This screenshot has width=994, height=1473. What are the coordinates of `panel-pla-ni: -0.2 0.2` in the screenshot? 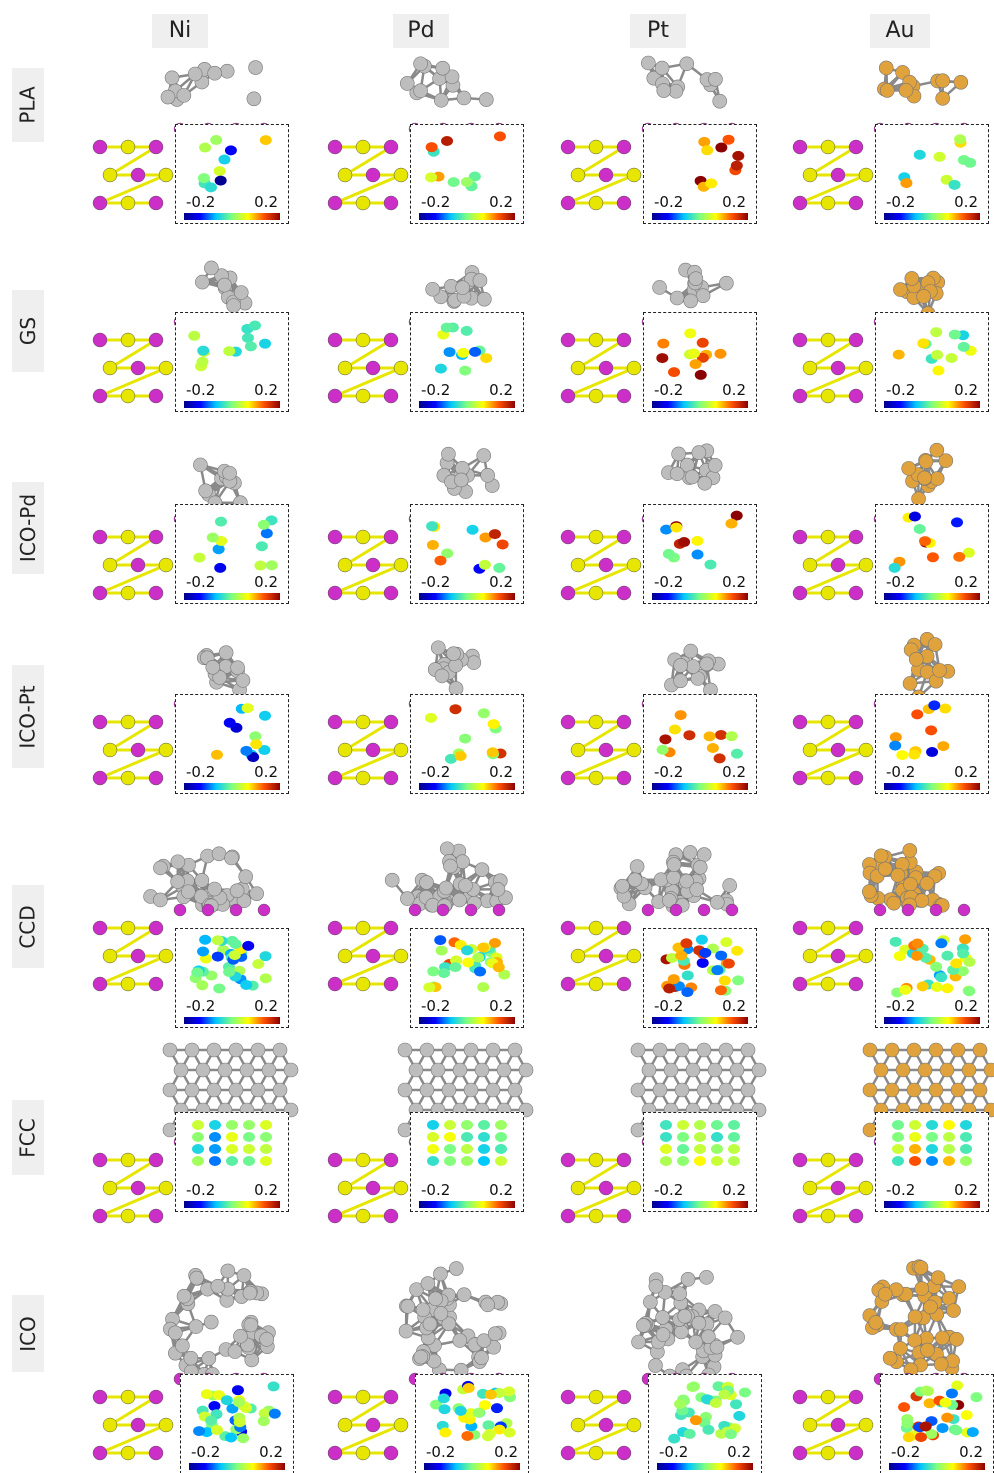 It's located at (208, 147).